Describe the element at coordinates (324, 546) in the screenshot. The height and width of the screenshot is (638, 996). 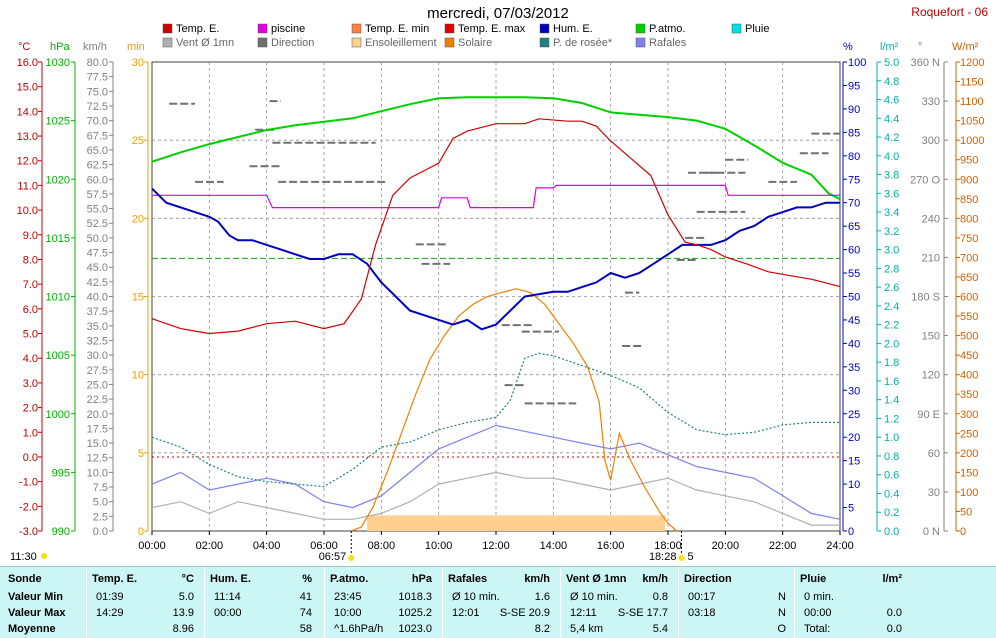
I see `x-tick-label: 06:00` at that location.